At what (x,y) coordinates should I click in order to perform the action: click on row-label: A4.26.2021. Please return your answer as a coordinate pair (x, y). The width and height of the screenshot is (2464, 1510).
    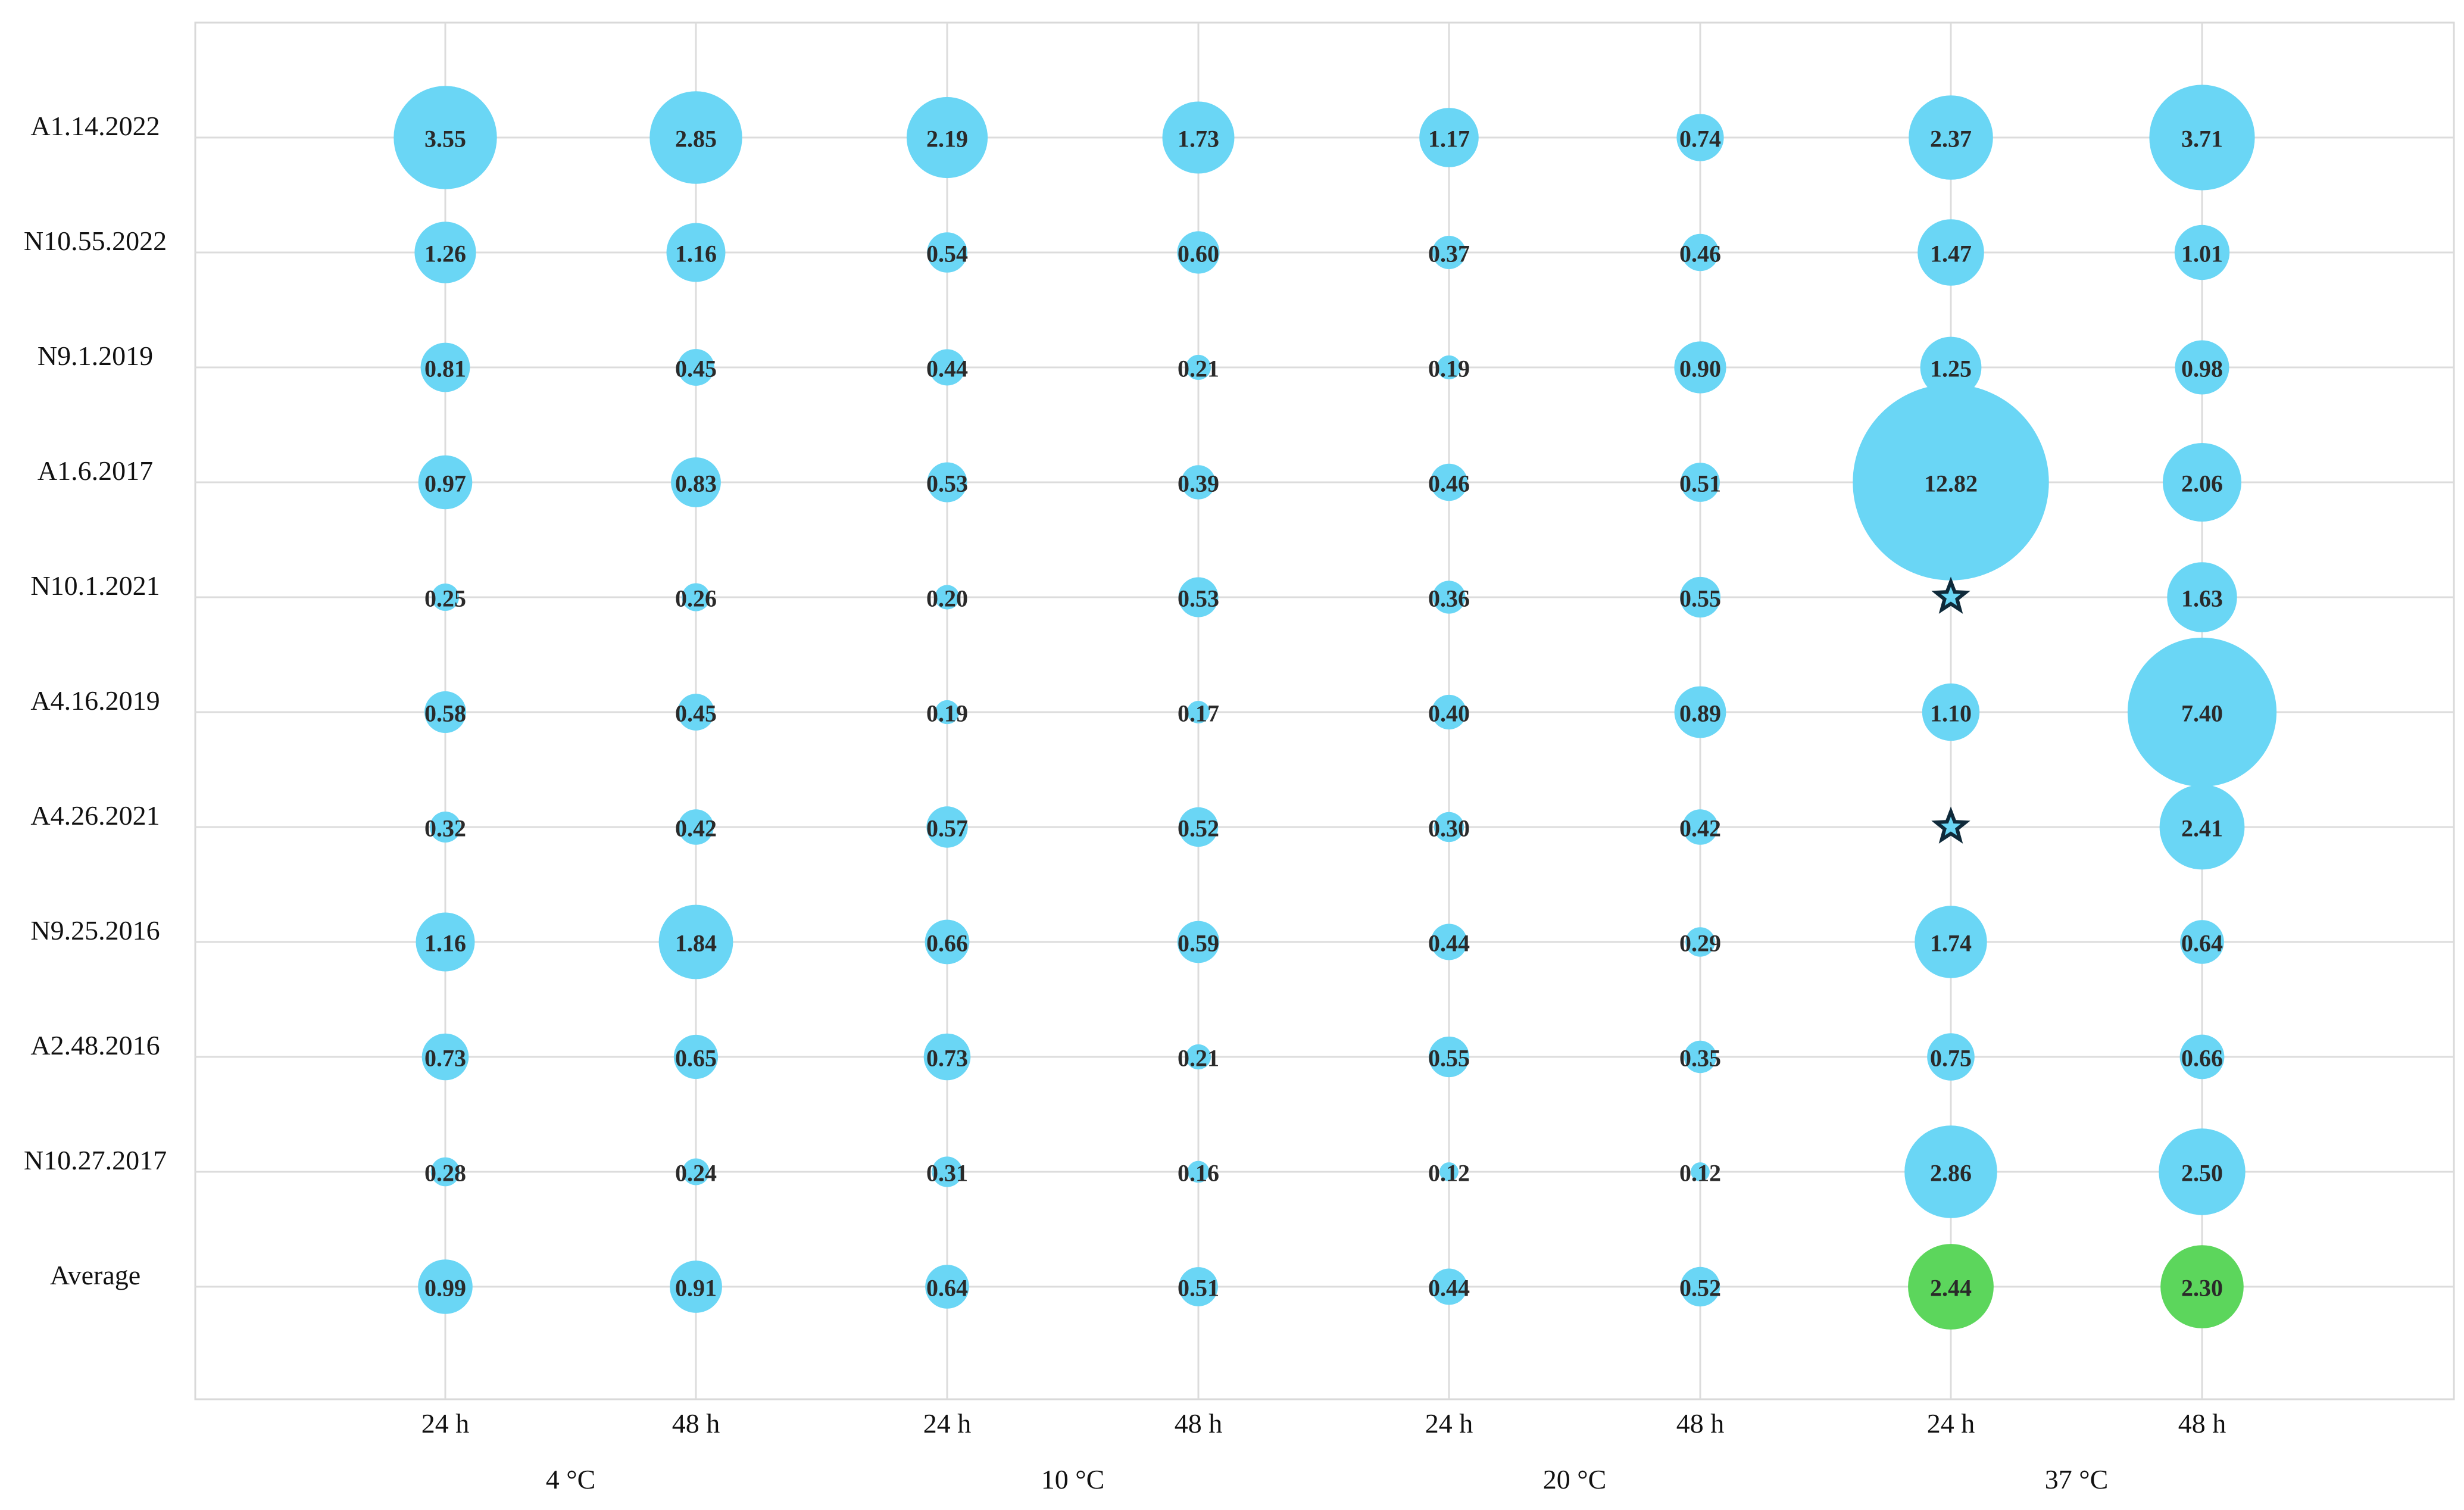
    Looking at the image, I should click on (95, 815).